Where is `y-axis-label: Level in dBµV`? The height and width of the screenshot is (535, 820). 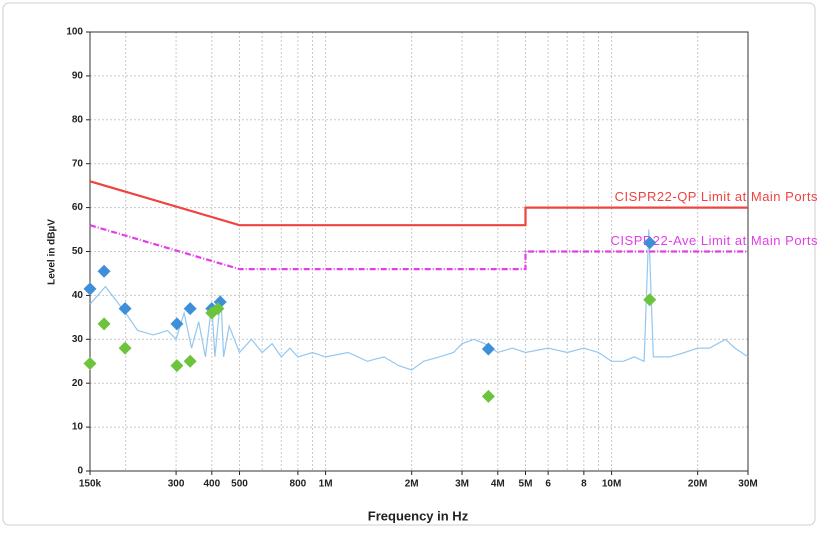
y-axis-label: Level in dBµV is located at coordinates (52, 252).